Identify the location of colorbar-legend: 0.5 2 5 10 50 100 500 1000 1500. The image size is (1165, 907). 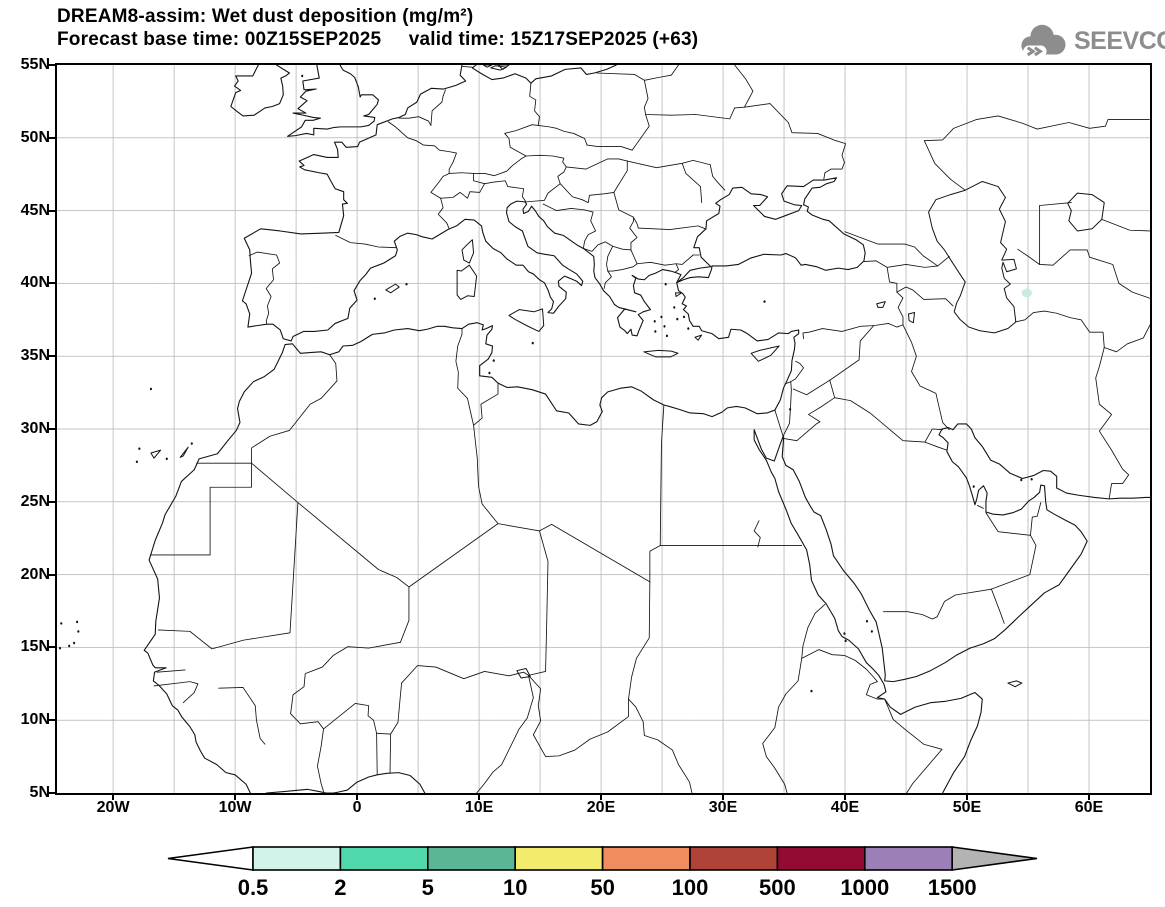
(602, 873).